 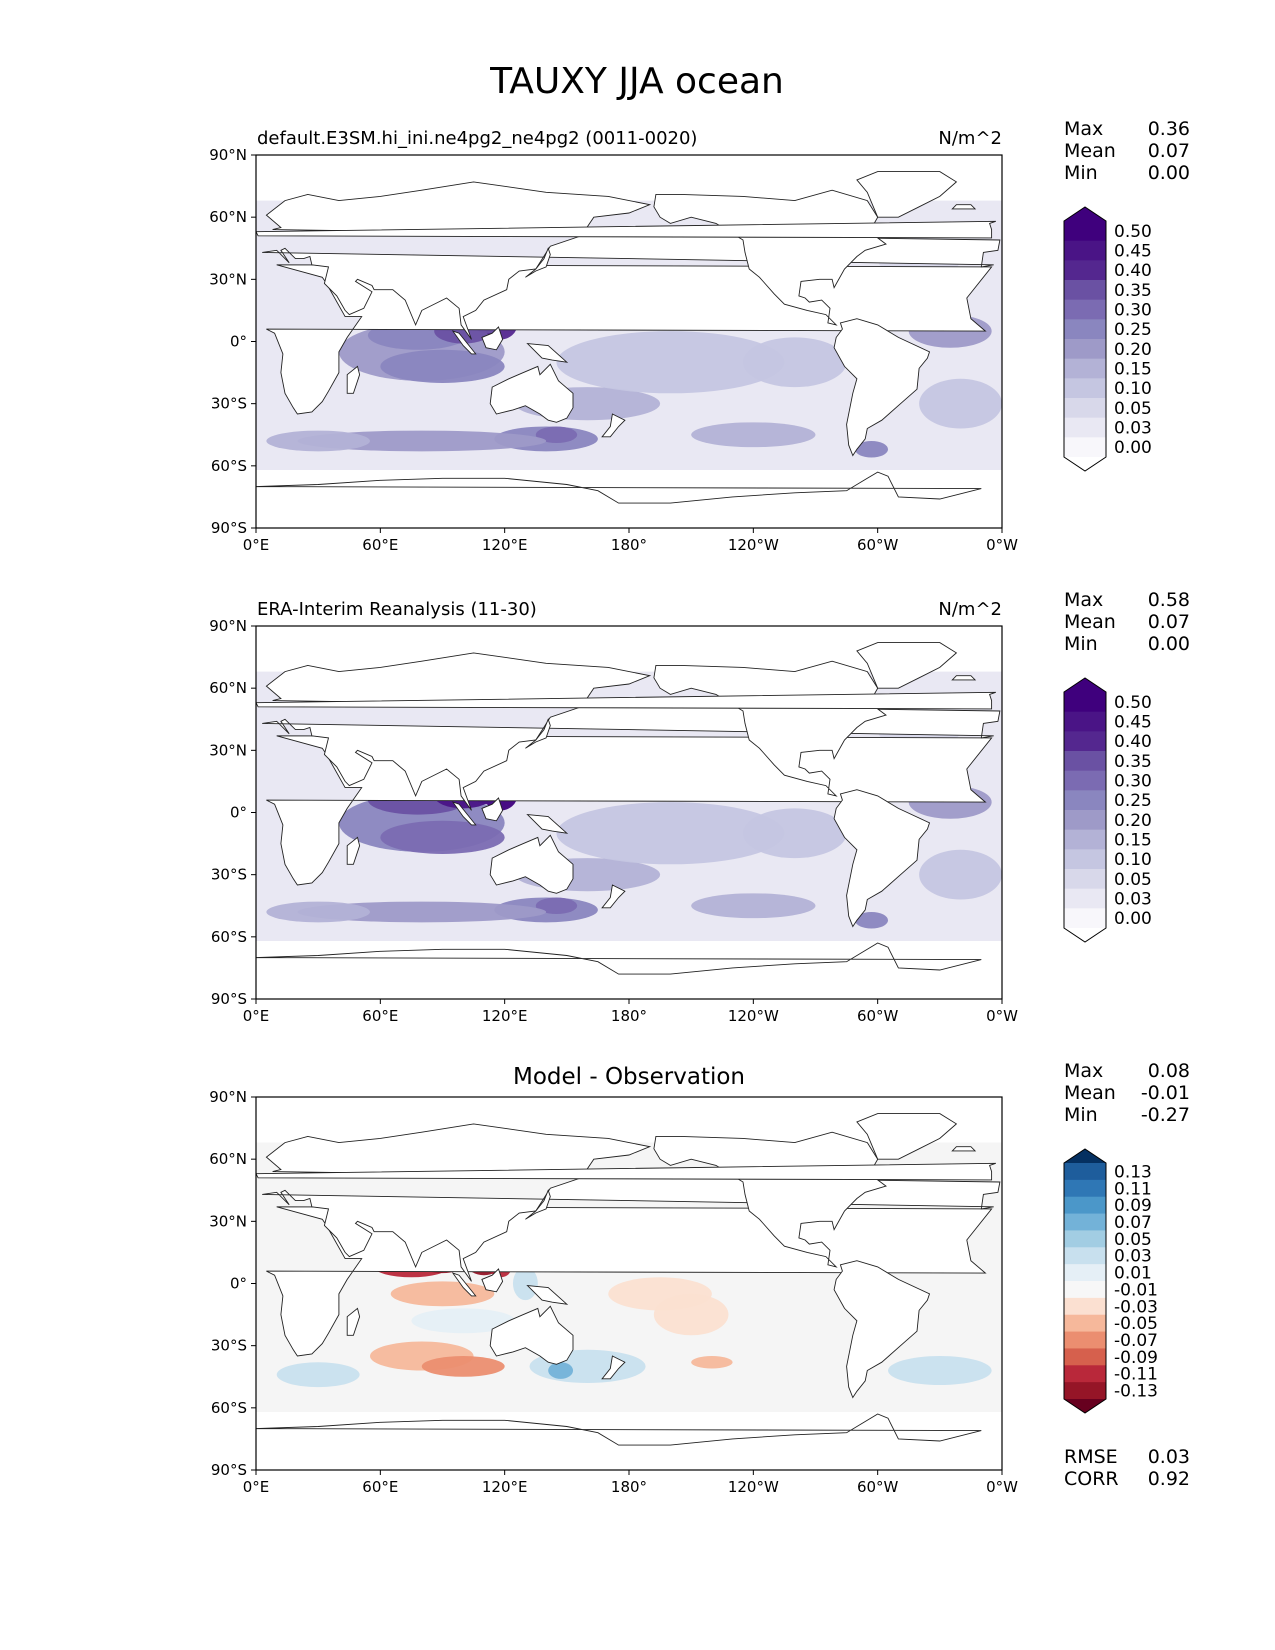 What do you see at coordinates (1091, 1457) in the screenshot?
I see `bottom-stat-label: RMSE` at bounding box center [1091, 1457].